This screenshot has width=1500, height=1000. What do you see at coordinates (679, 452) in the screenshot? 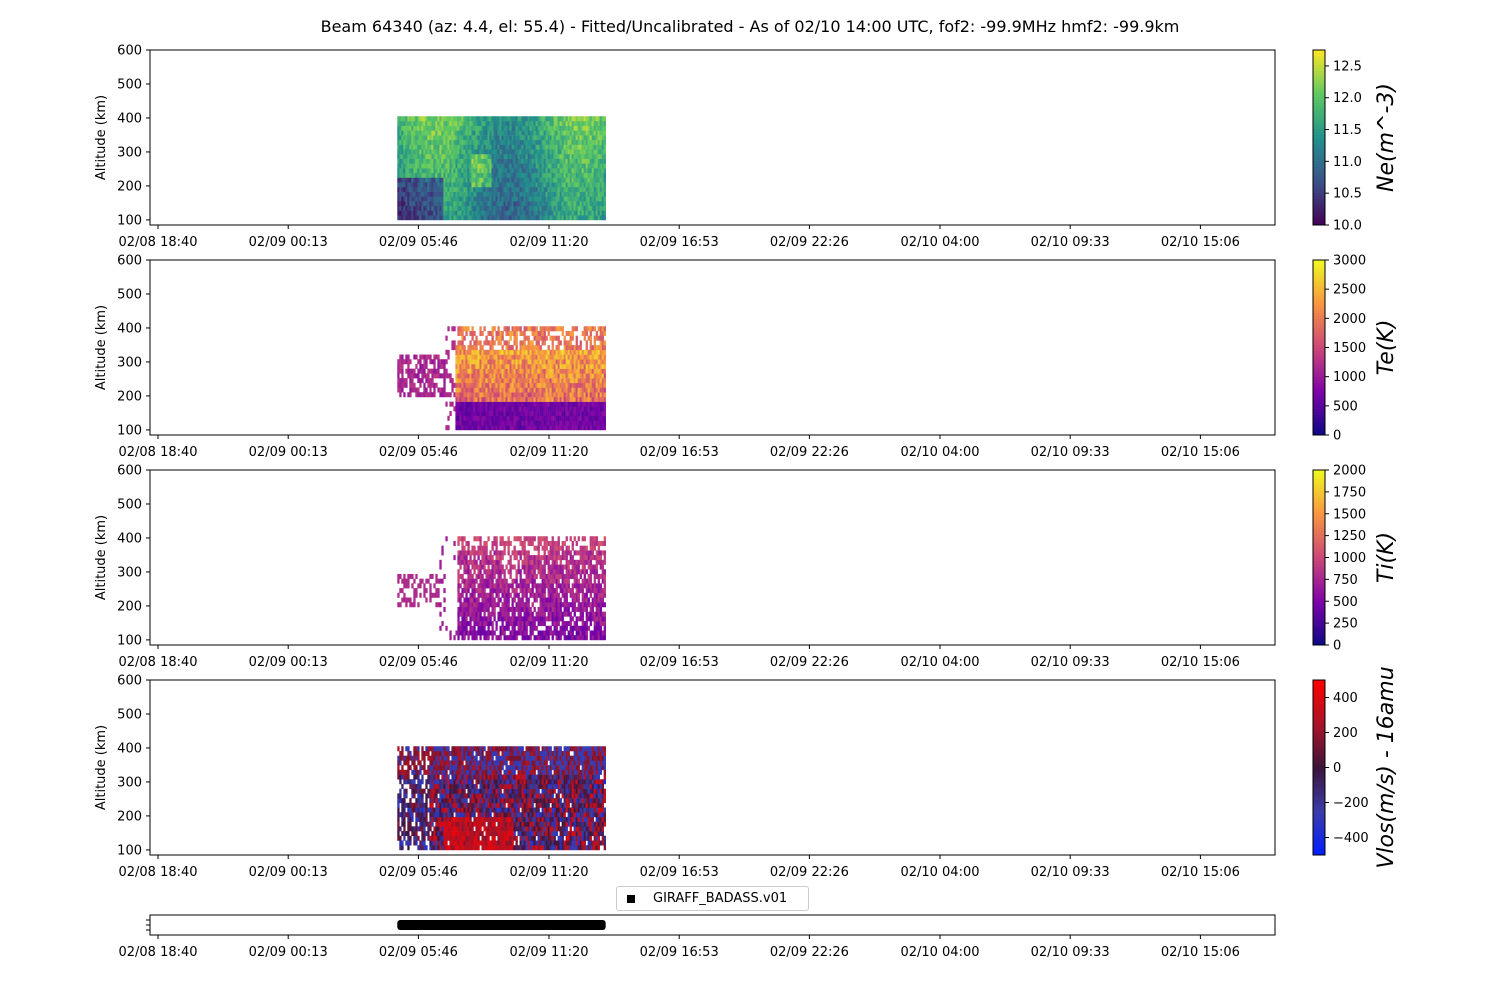
I see `x-tick-label: 02/09 16:53` at bounding box center [679, 452].